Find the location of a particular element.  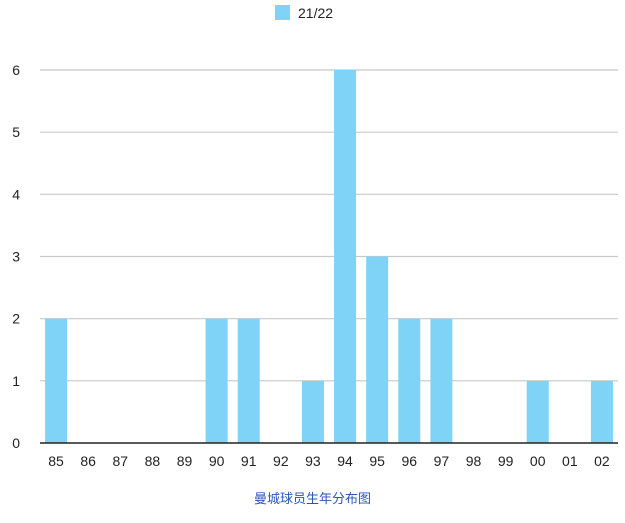

x-tick-label: 94 is located at coordinates (345, 461).